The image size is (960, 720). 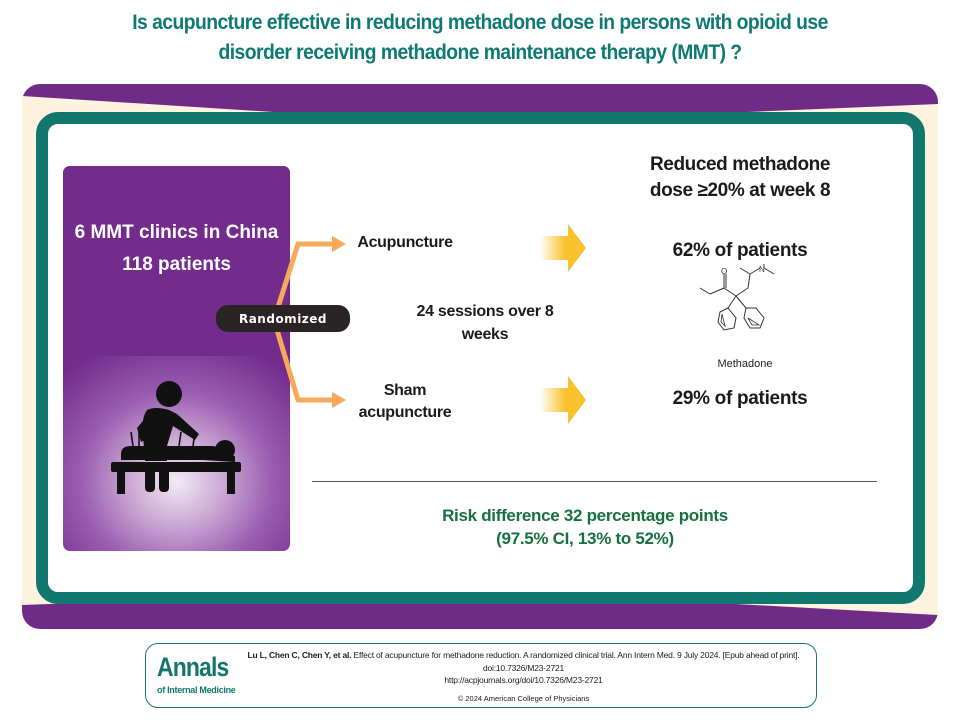 I want to click on randomized-badge: Randomized, so click(x=283, y=318).